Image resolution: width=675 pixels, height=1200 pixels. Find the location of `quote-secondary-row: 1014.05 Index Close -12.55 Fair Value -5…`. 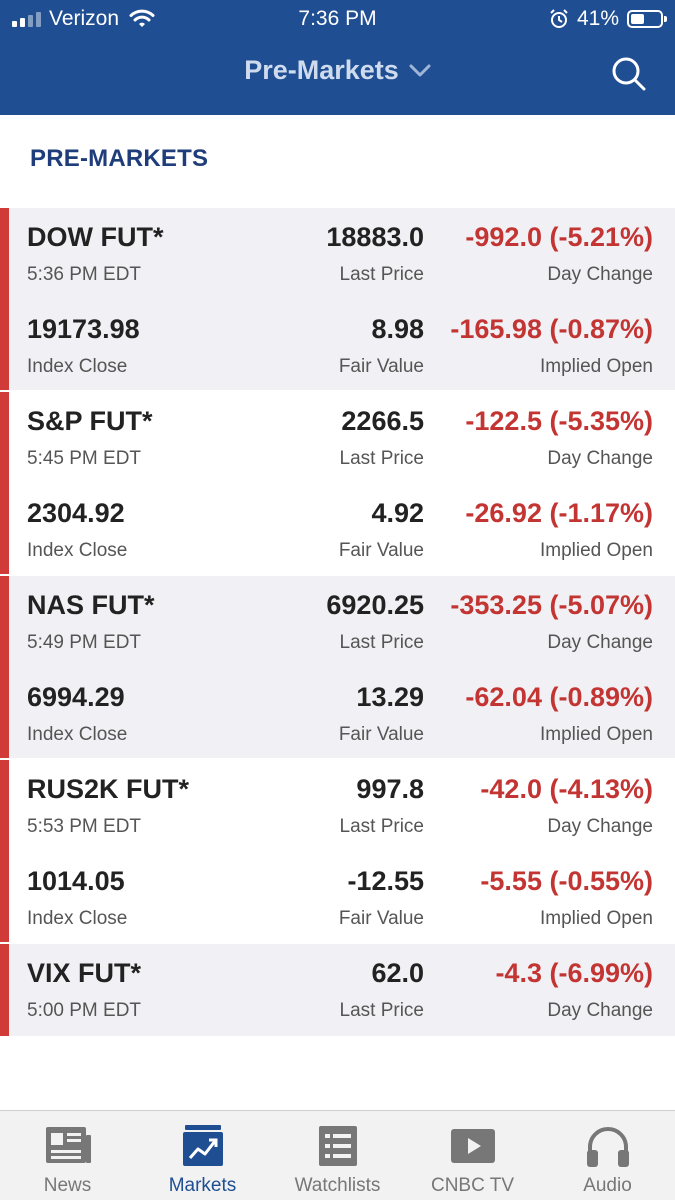

quote-secondary-row: 1014.05 Index Close -12.55 Fair Value -5… is located at coordinates (342, 897).